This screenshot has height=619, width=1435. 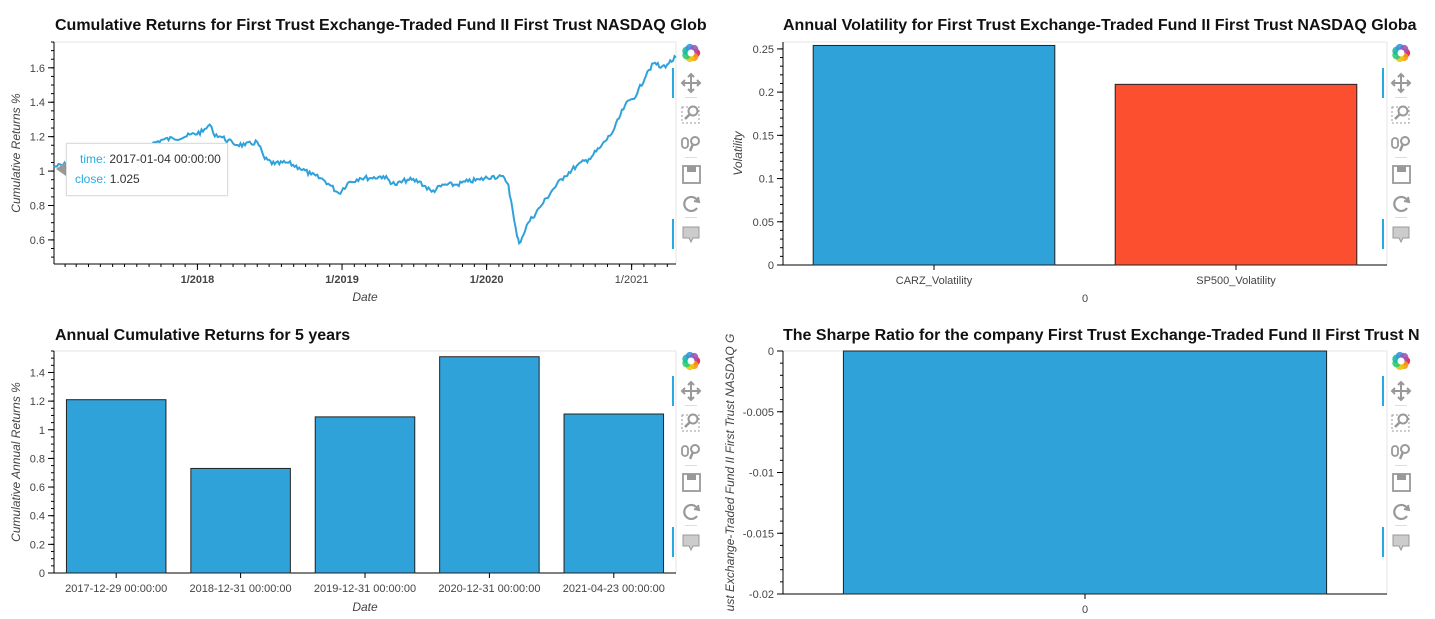 I want to click on x-tick-label: SP500_Volatility, so click(x=1236, y=281).